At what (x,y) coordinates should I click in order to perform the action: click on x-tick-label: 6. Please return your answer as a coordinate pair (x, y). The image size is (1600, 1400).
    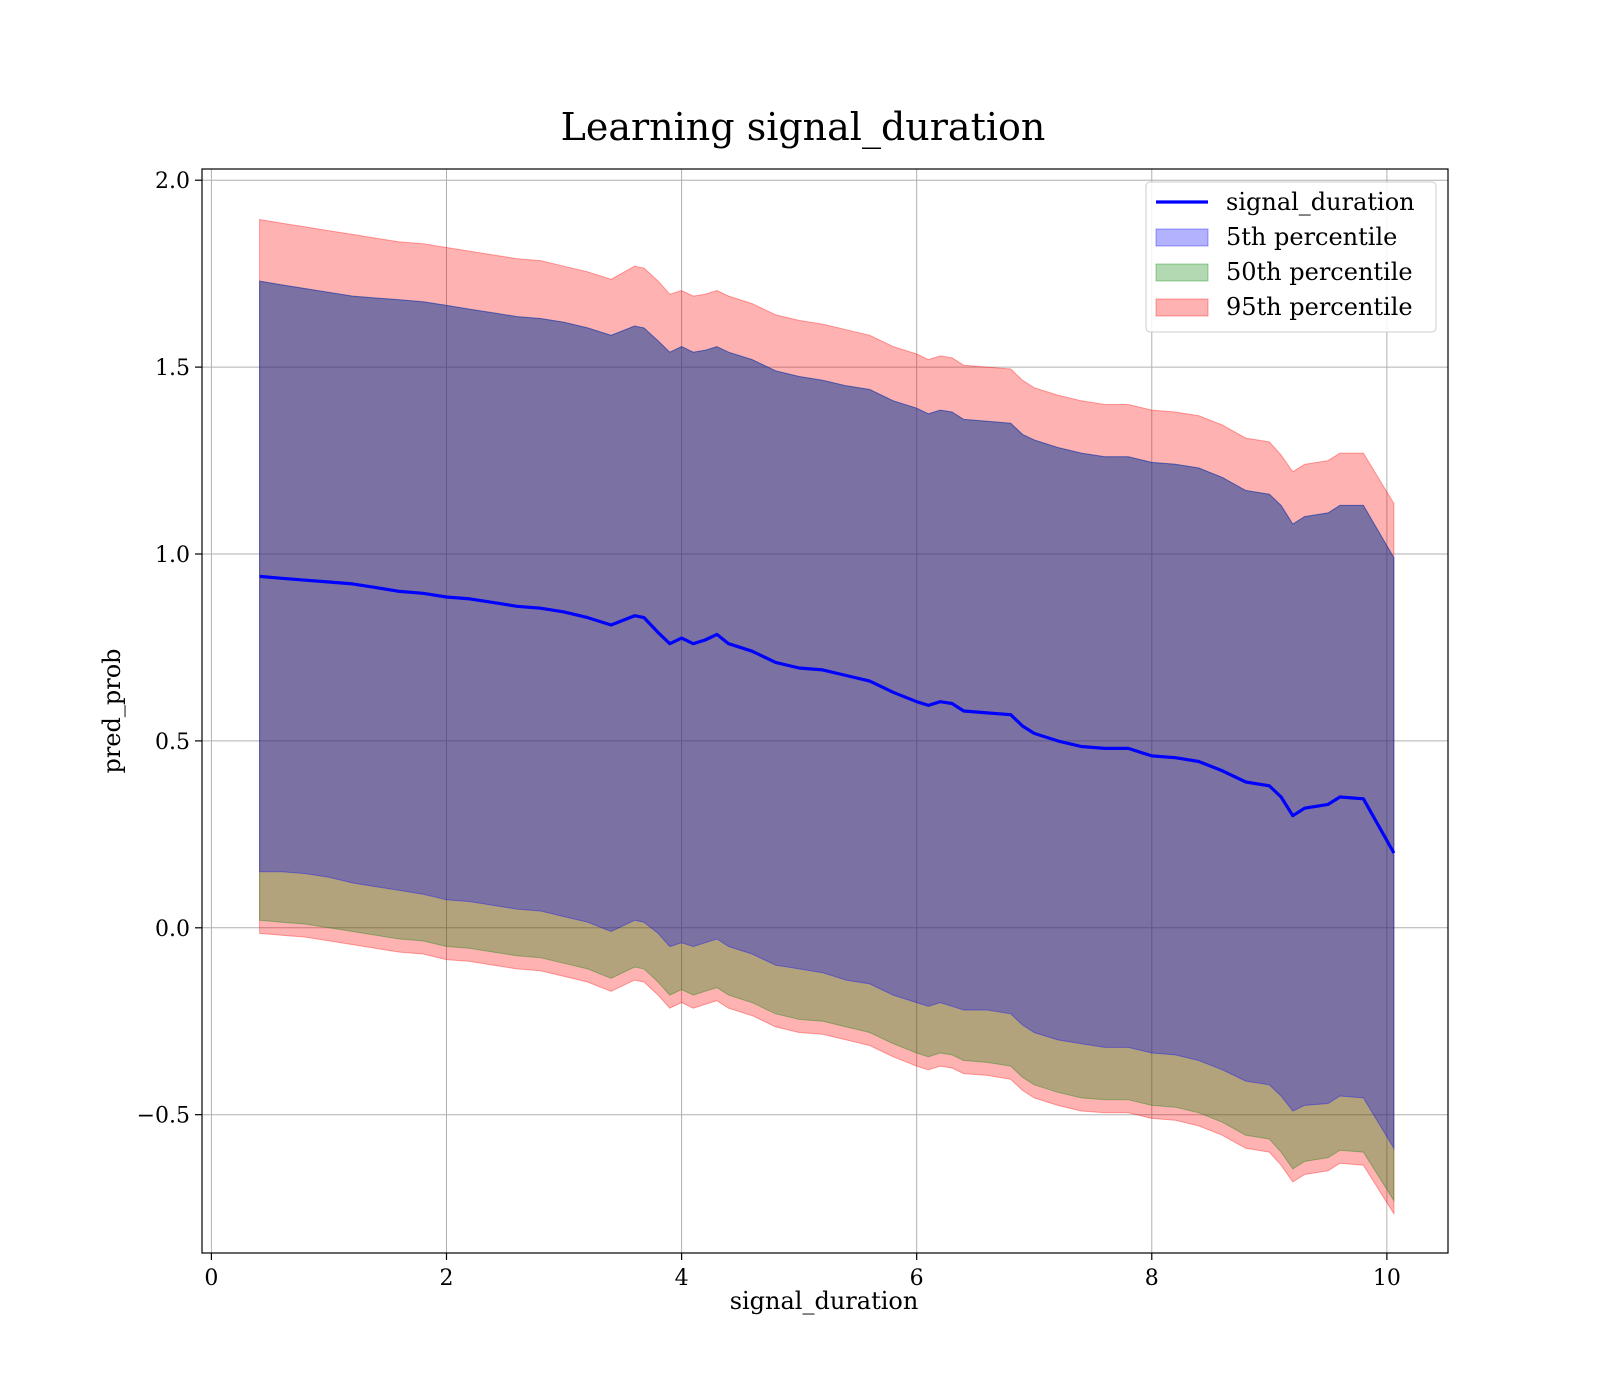
    Looking at the image, I should click on (917, 1278).